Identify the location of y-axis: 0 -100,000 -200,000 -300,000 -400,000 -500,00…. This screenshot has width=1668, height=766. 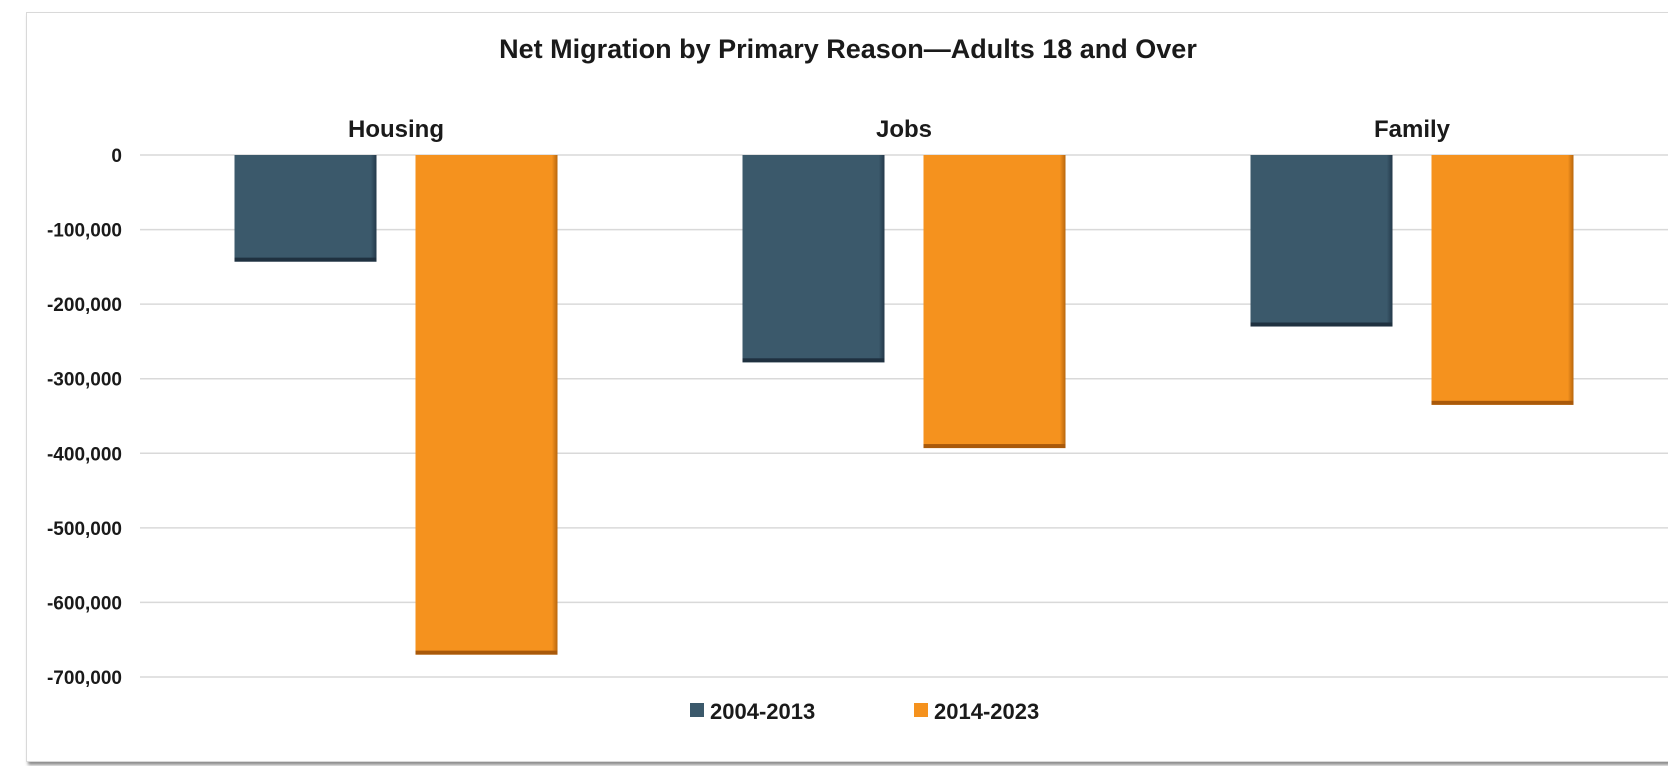
(84, 417).